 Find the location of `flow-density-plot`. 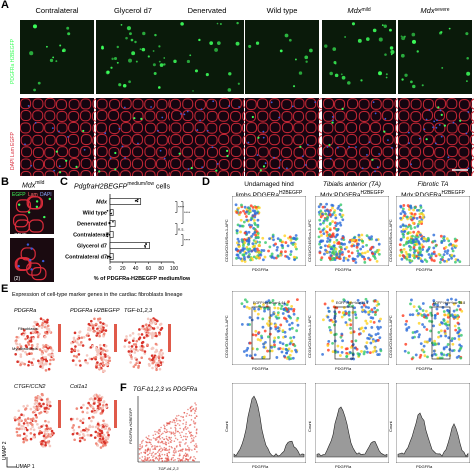

flow-density-plot is located at coordinates (433, 231).